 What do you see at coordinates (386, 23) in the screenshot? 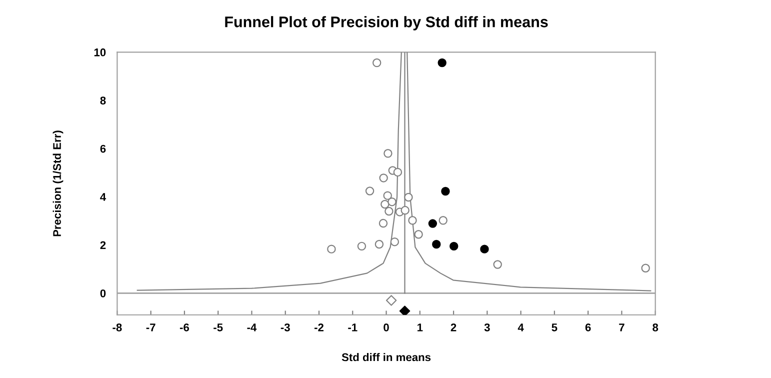
I see `chart-title: Funnel Plot of Precision by Std diff in means` at bounding box center [386, 23].